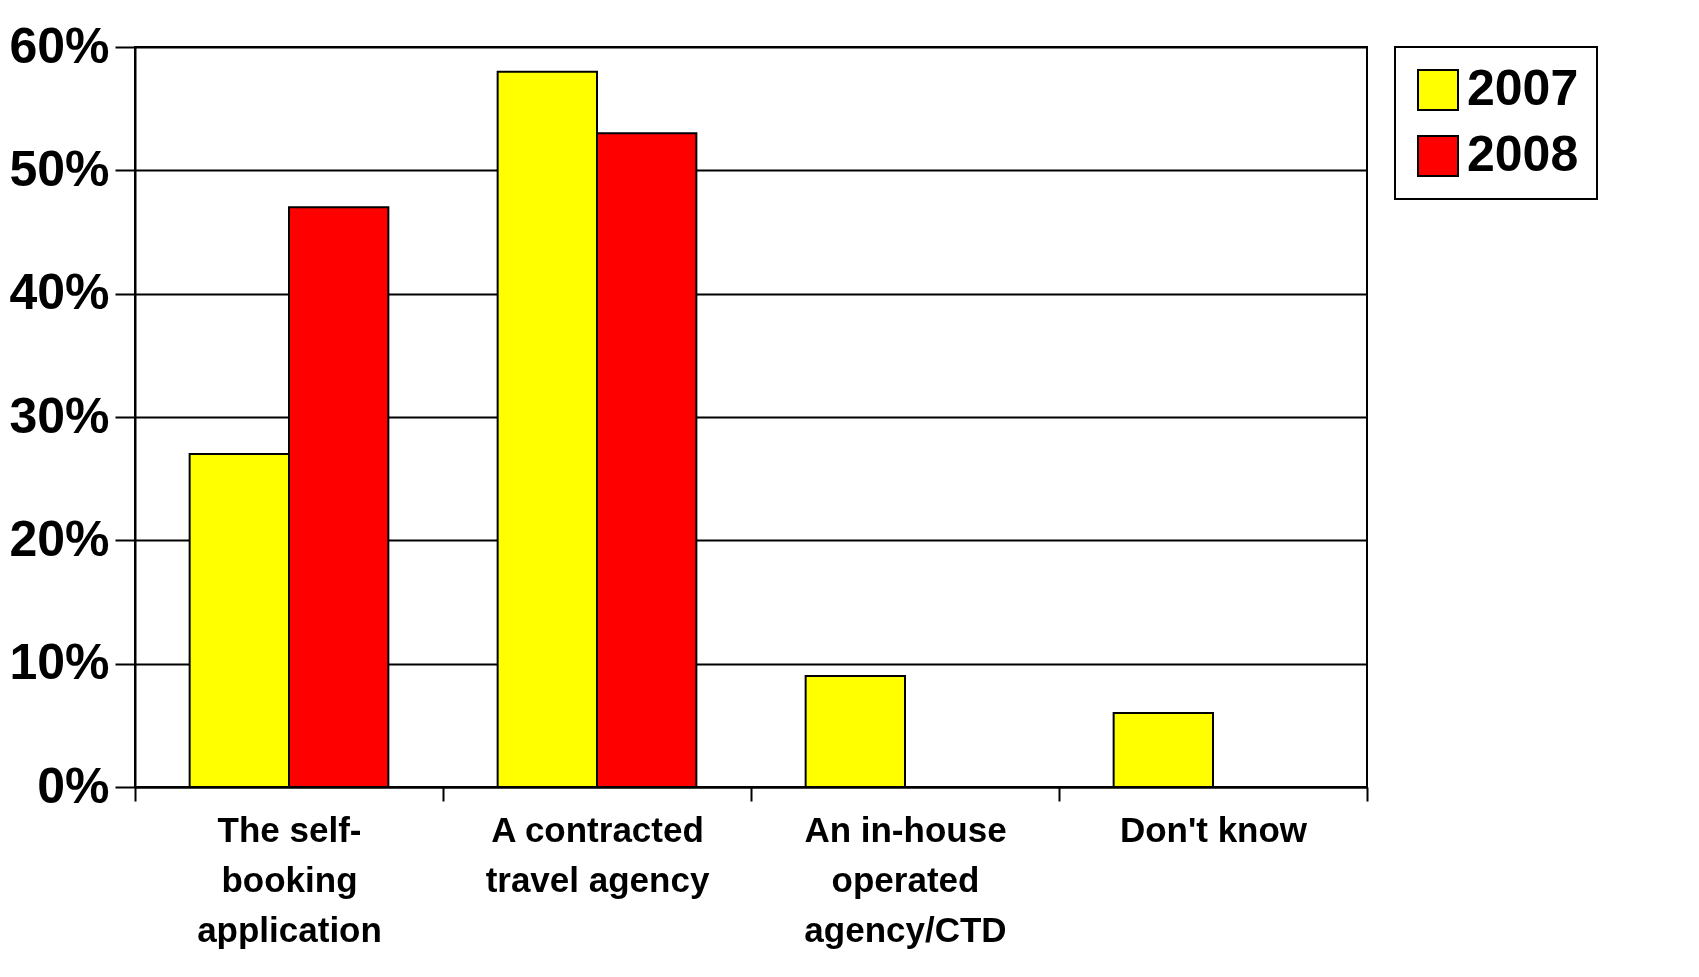 The width and height of the screenshot is (1699, 977). Describe the element at coordinates (905, 879) in the screenshot. I see `x-tick-label: An in-house operated agency/CTD` at that location.